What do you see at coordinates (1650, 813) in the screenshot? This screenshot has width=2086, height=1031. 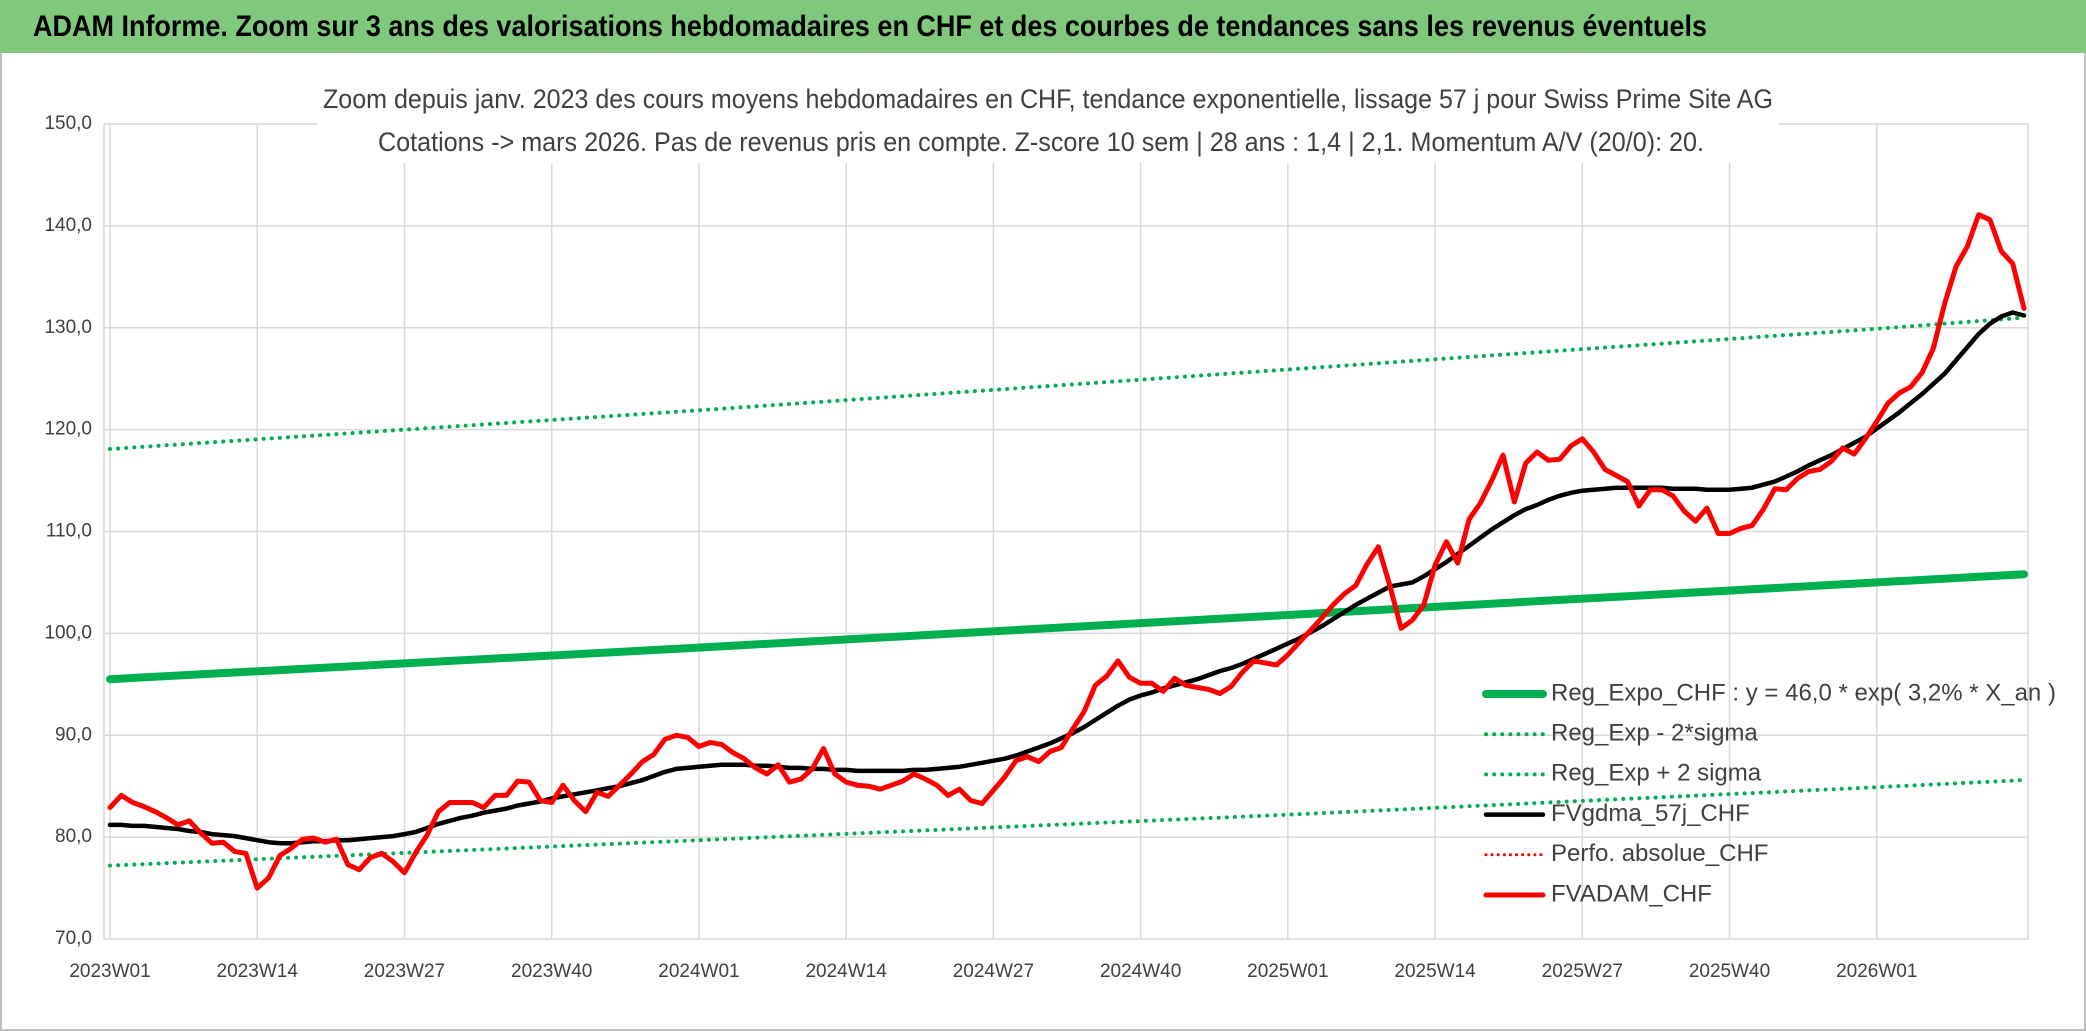 I see `legend-label: FVgdma_57j_CHF` at bounding box center [1650, 813].